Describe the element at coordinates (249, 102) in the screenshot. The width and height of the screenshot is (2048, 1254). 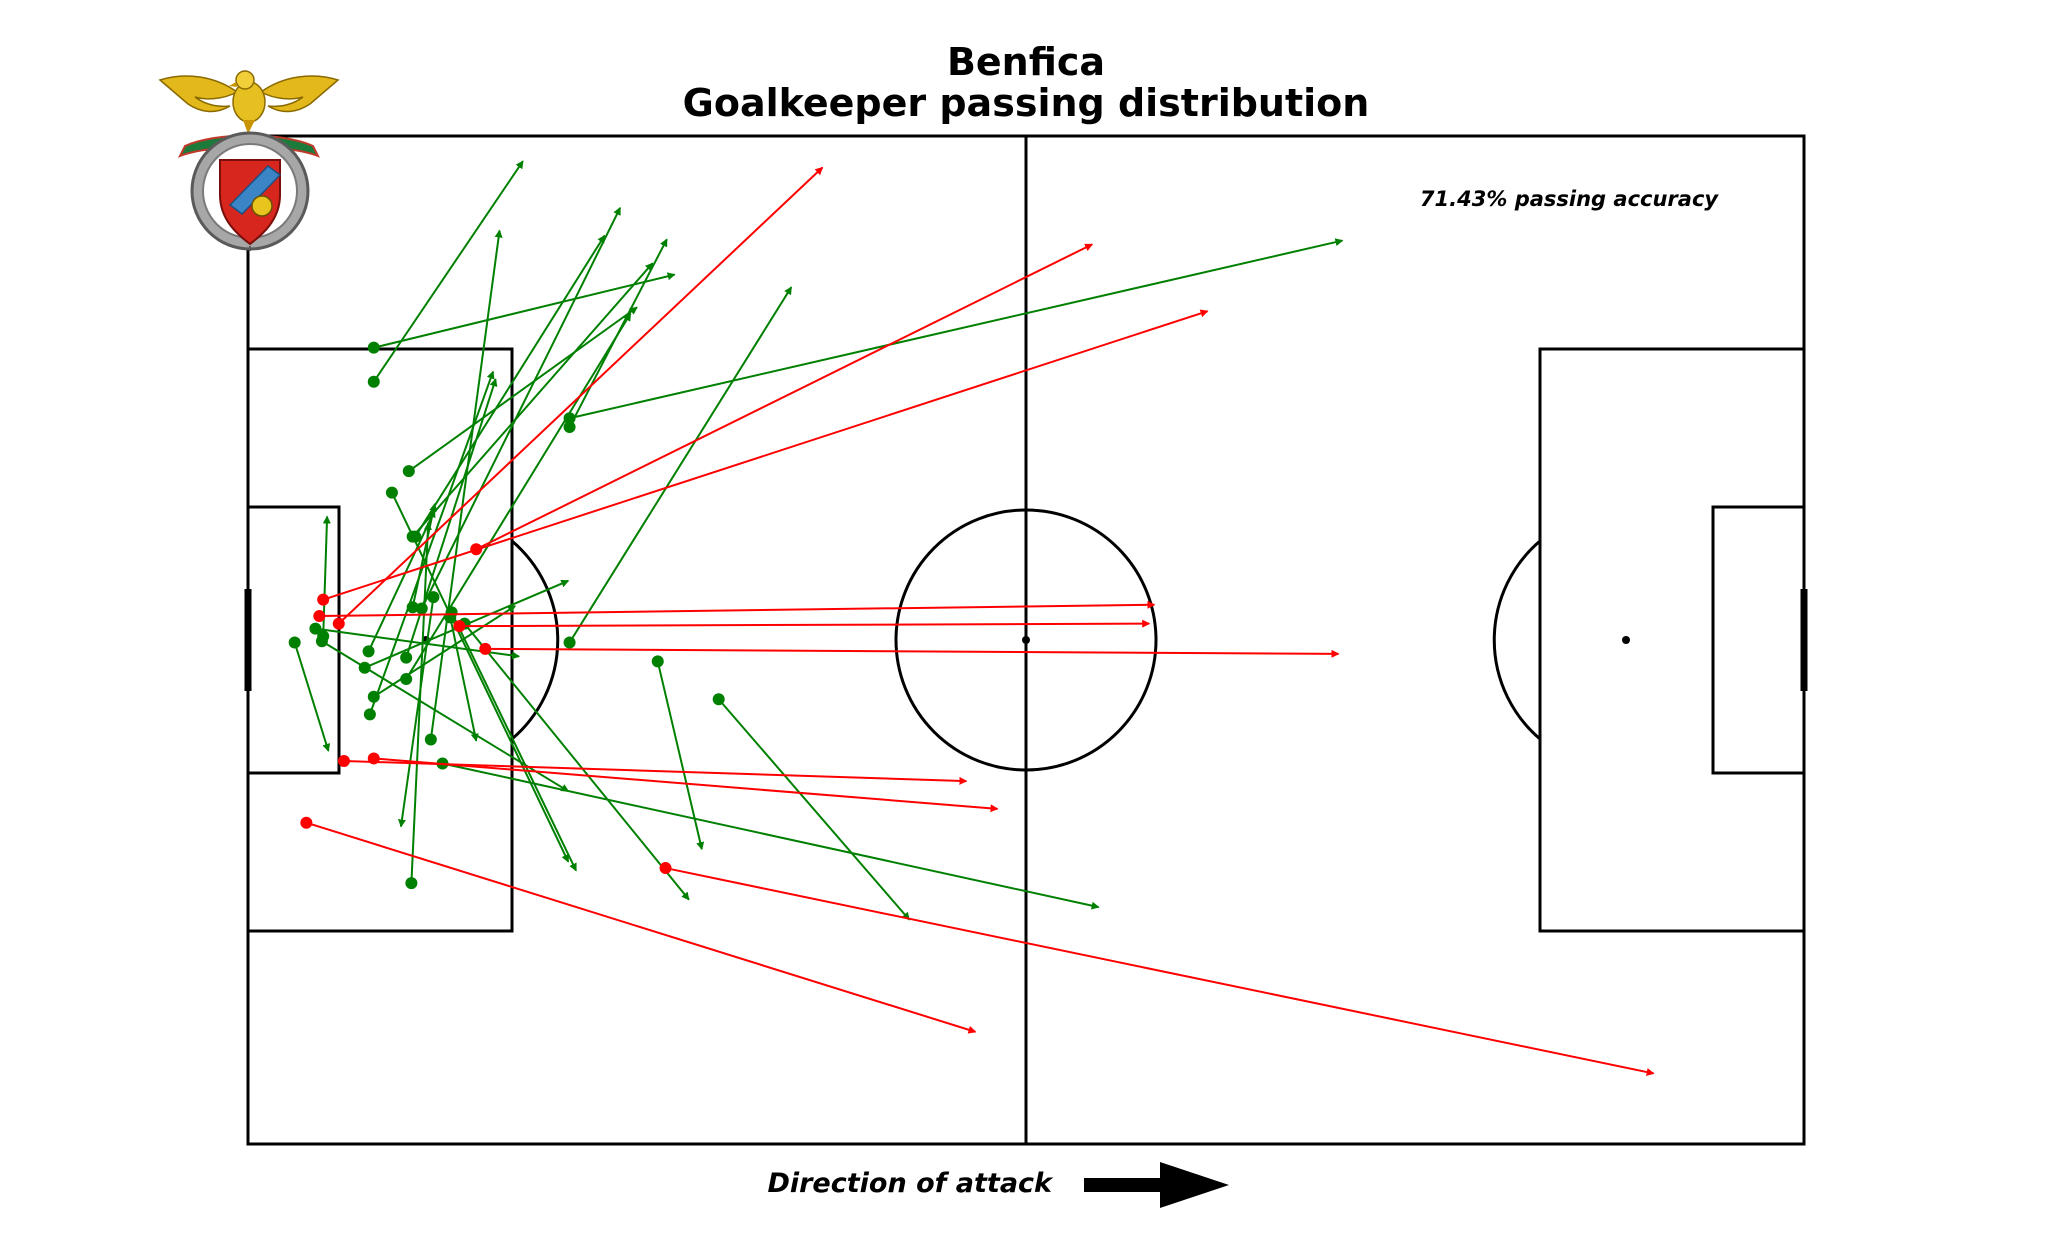
I see `eagle-icon` at that location.